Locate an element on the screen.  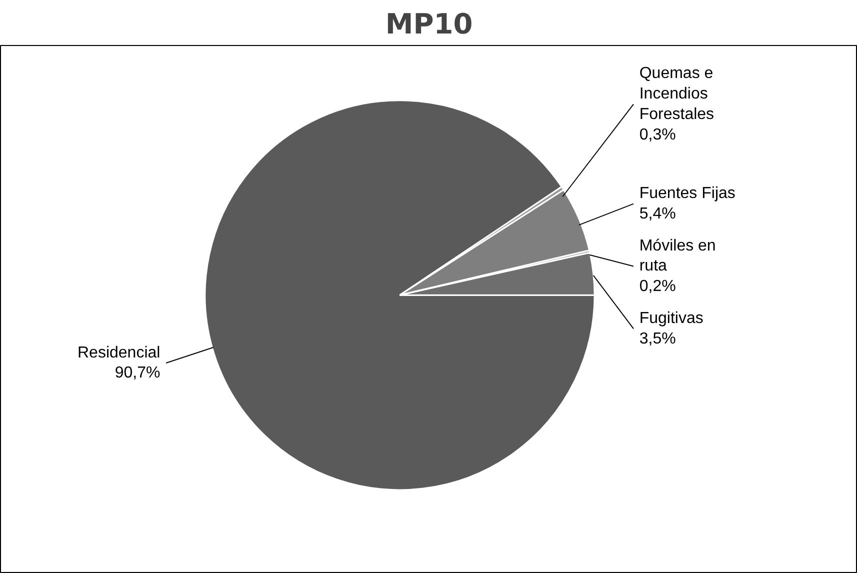
data-label: 0,3% is located at coordinates (657, 135).